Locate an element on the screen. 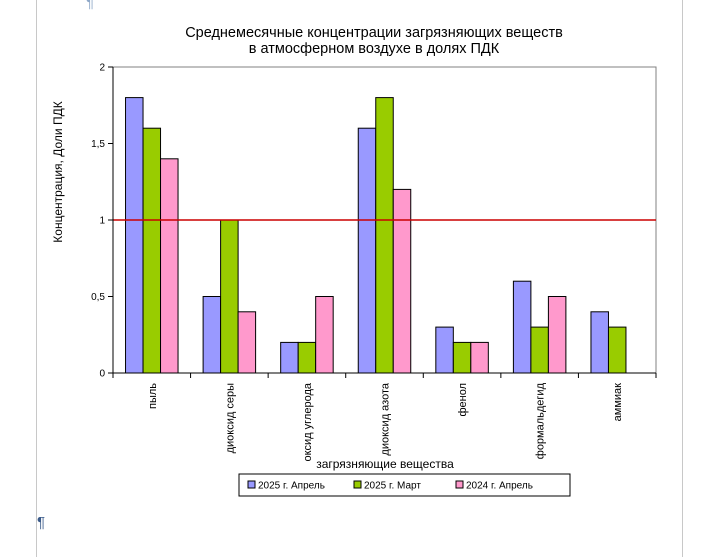  y-tick-label: 1,5 is located at coordinates (98, 144).